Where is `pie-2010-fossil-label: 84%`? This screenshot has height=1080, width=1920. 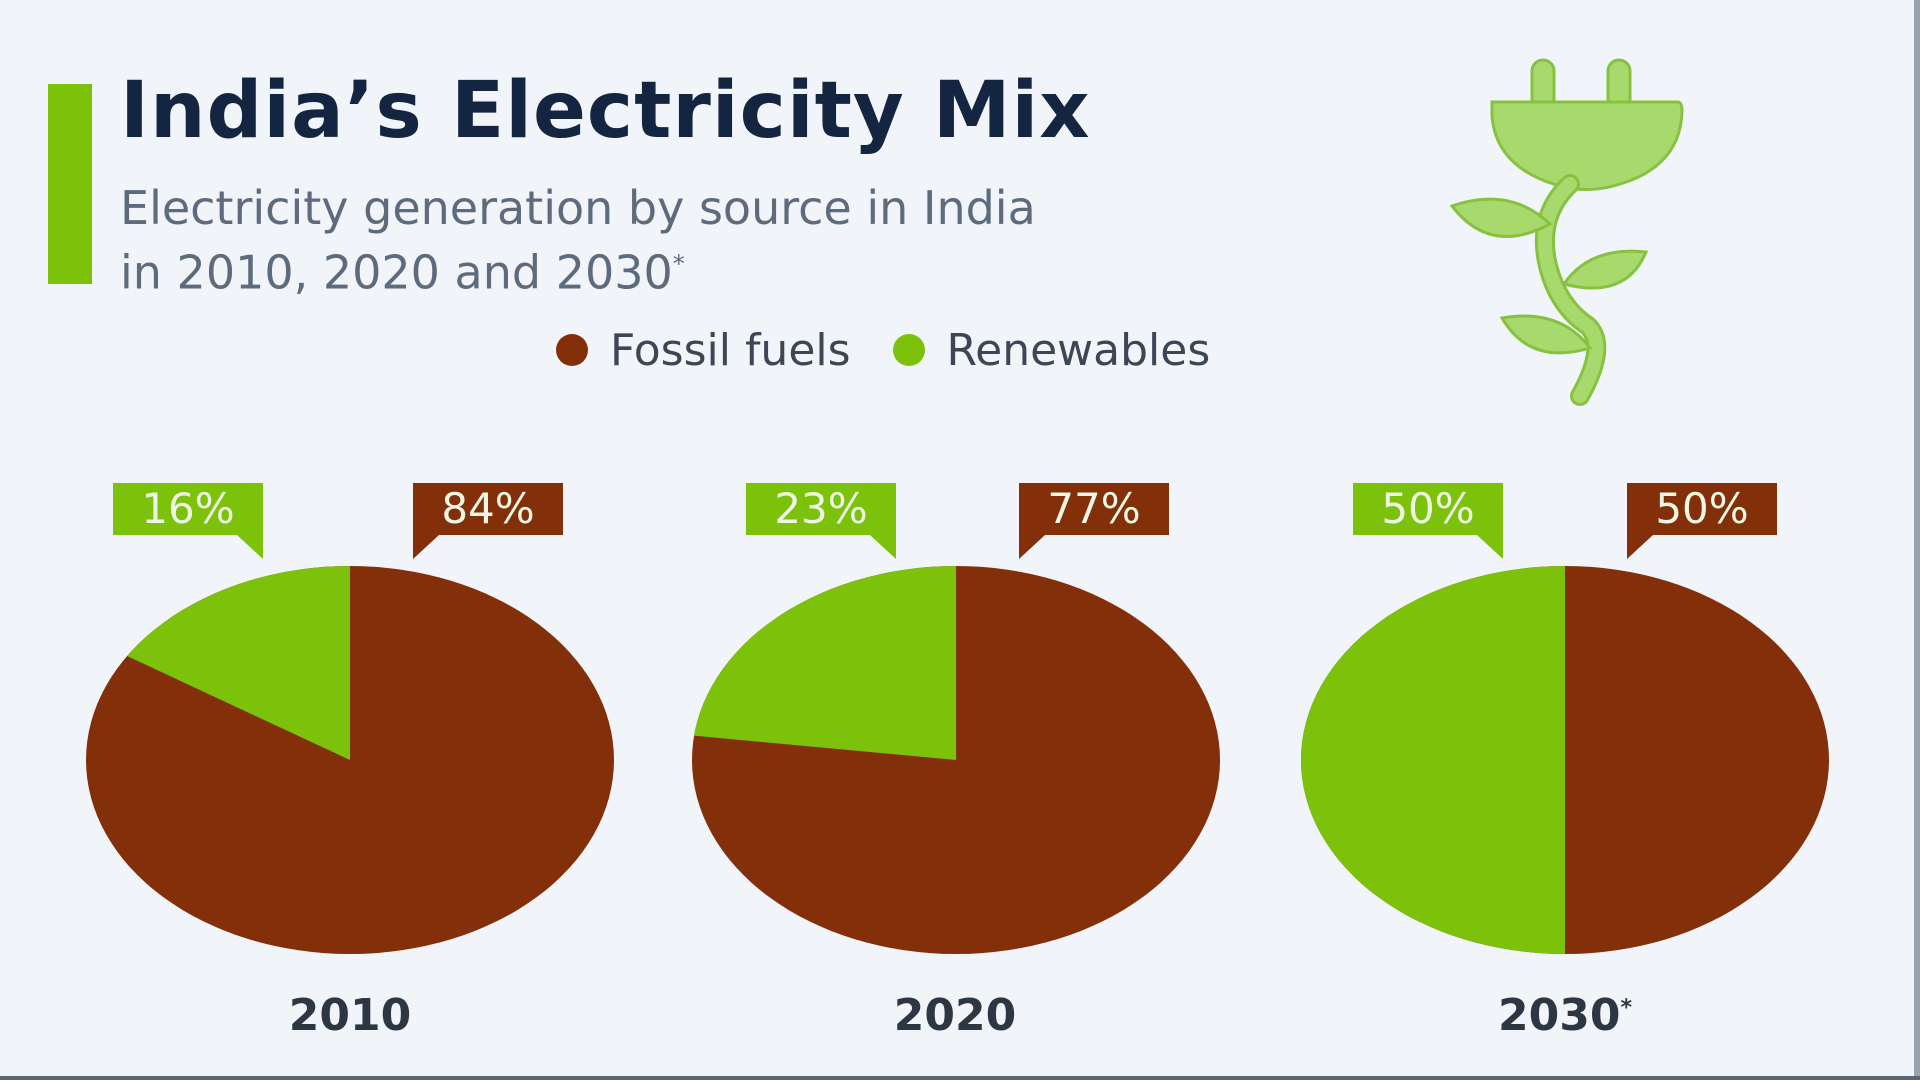
pie-2010-fossil-label: 84% is located at coordinates (488, 521).